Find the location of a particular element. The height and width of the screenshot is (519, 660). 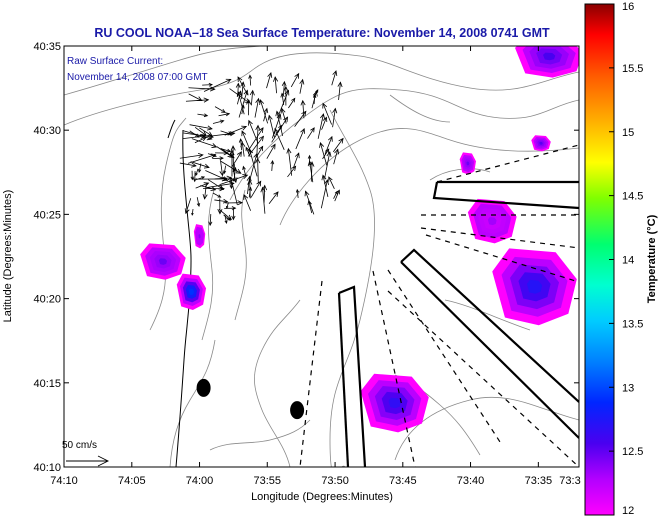

sst-patch-southern is located at coordinates (394, 403).